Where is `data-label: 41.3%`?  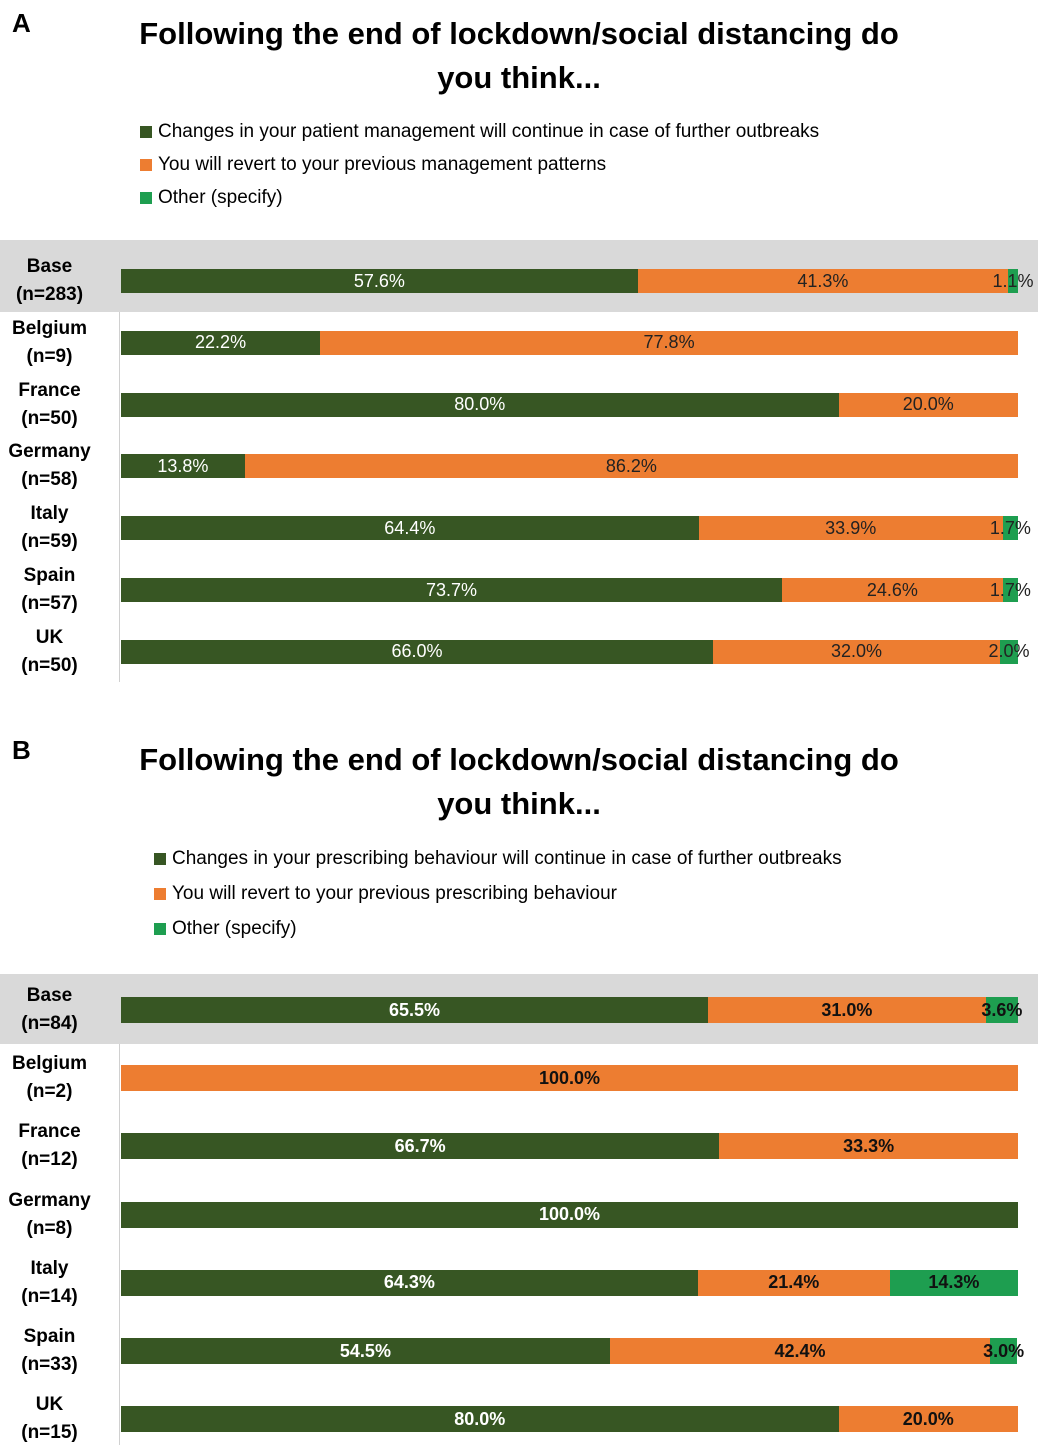
data-label: 41.3% is located at coordinates (823, 280).